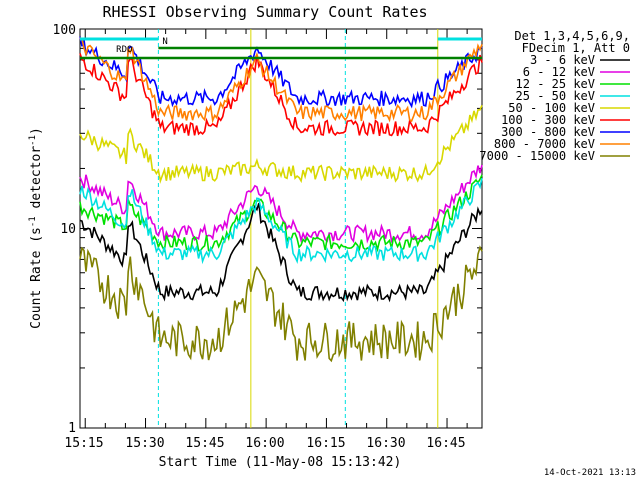 The image size is (640, 480). Describe the element at coordinates (264, 443) in the screenshot. I see `x-label-1600: 16:00` at that location.